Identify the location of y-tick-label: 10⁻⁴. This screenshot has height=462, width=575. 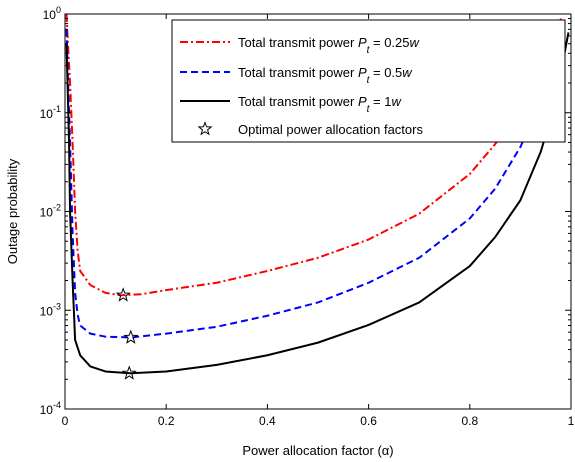
(50, 408).